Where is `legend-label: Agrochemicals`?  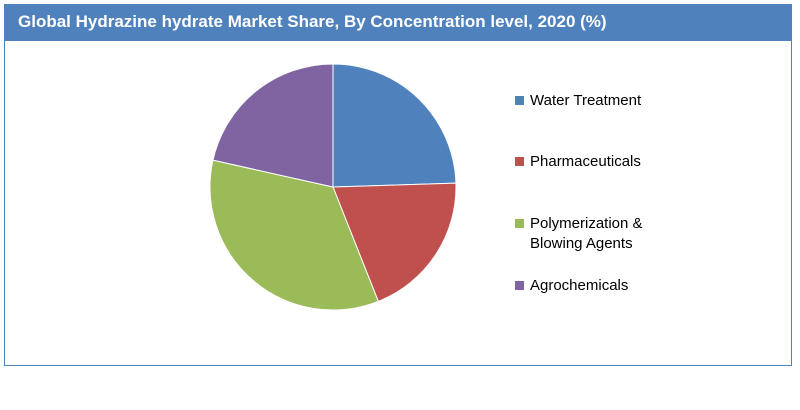
legend-label: Agrochemicals is located at coordinates (579, 285).